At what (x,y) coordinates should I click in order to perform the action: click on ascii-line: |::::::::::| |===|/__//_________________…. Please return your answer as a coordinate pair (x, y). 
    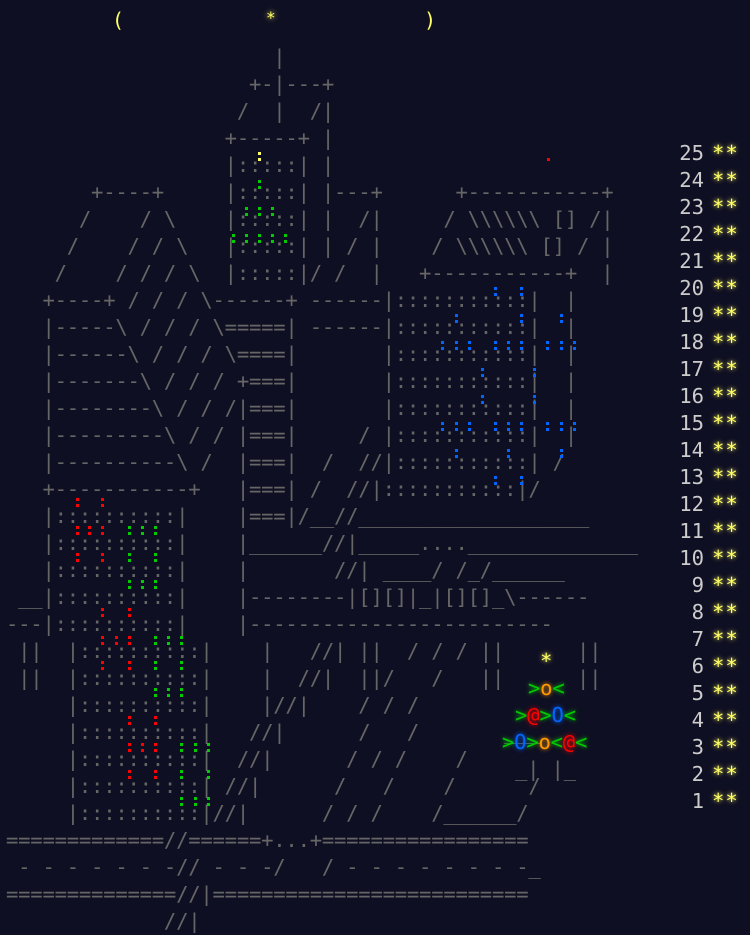
    Looking at the image, I should click on (298, 516).